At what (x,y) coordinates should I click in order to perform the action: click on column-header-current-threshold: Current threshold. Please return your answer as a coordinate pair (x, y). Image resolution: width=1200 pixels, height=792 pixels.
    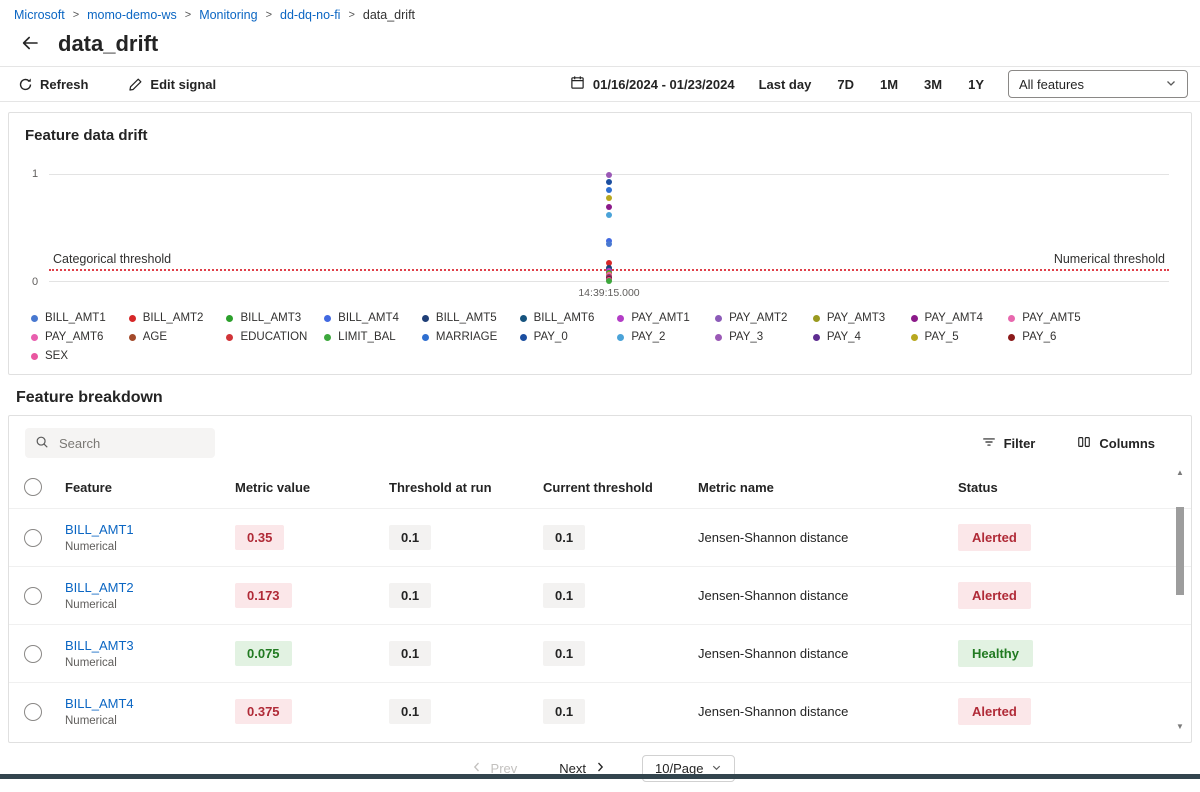
    Looking at the image, I should click on (598, 487).